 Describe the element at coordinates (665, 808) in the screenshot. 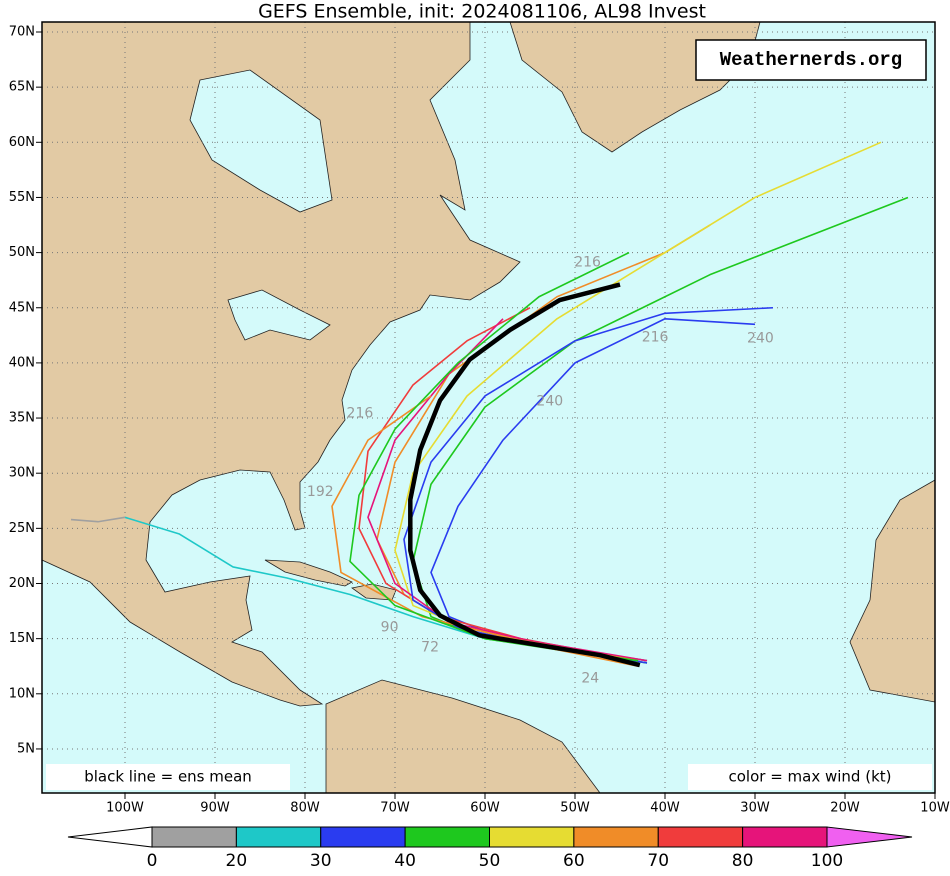

I see `lon-label: 40W` at that location.